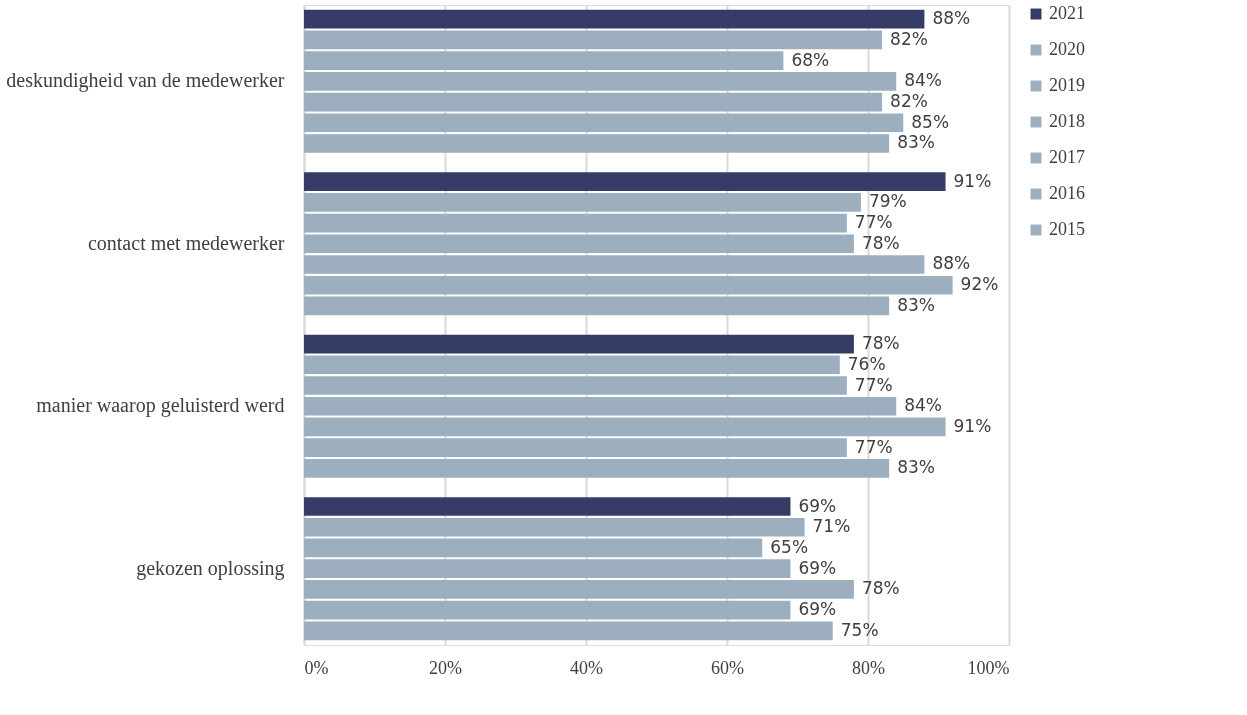  What do you see at coordinates (810, 59) in the screenshot?
I see `data-label: 68%` at bounding box center [810, 59].